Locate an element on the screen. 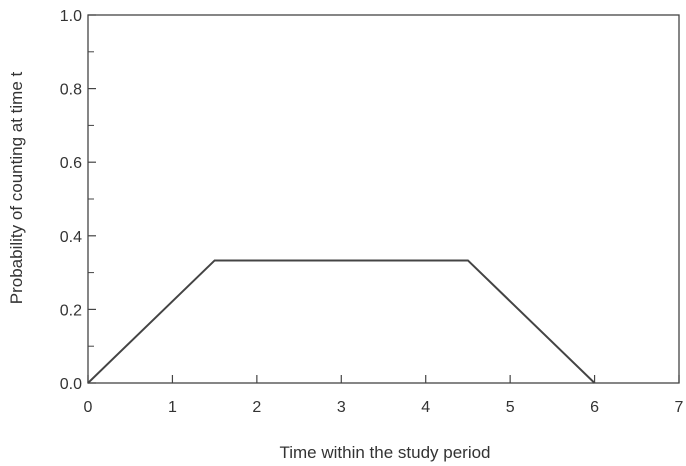 The height and width of the screenshot is (466, 686). y-tick-label: 1.0 is located at coordinates (71, 16).